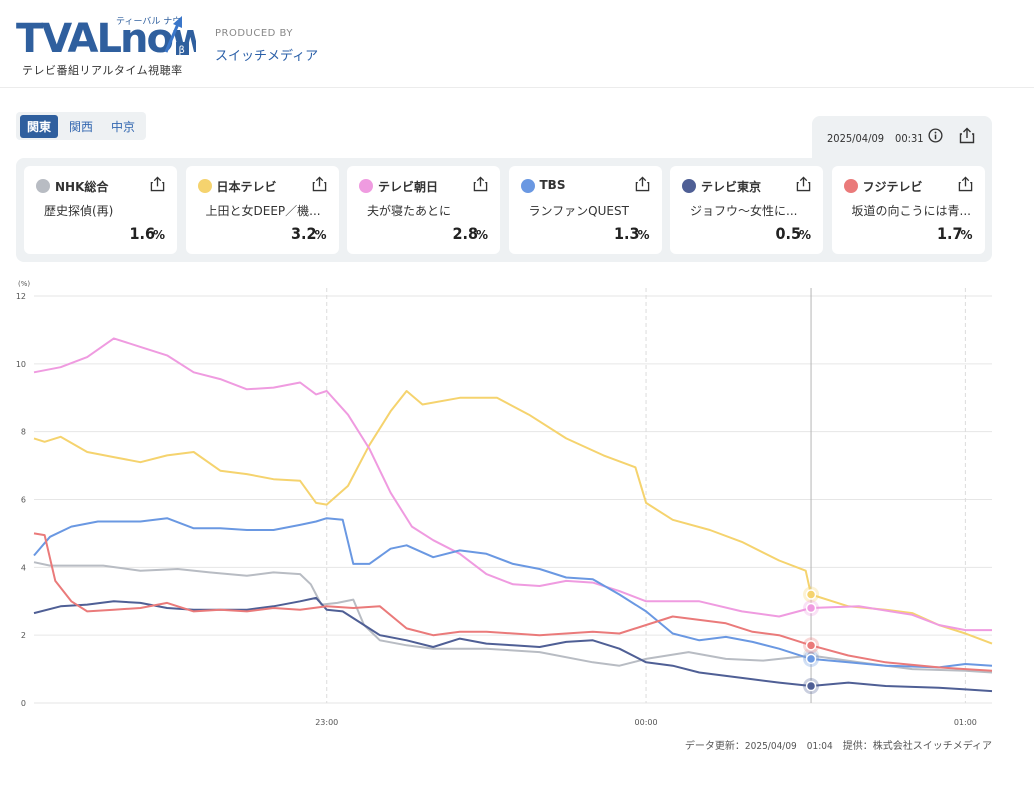 The image size is (1034, 803). I want to click on y-tick-label: 2, so click(23, 635).